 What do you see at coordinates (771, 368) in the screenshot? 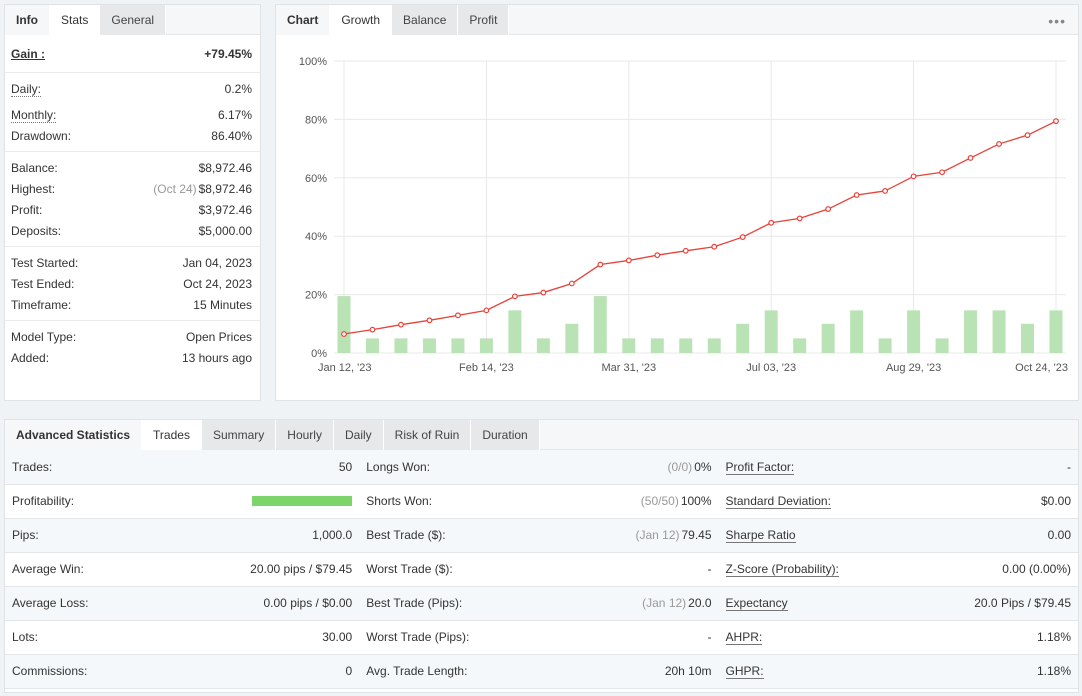
I see `x-tick-label: Jul 03, '23` at bounding box center [771, 368].